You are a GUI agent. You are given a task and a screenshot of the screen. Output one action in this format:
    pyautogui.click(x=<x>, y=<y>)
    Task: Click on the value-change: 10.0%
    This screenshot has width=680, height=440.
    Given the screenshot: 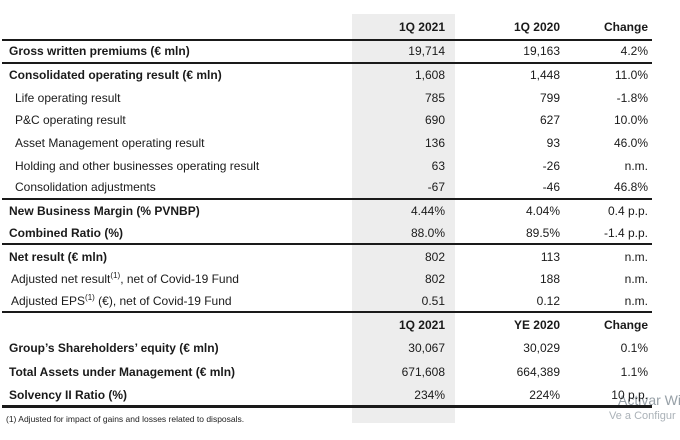 What is the action you would take?
    pyautogui.click(x=630, y=120)
    